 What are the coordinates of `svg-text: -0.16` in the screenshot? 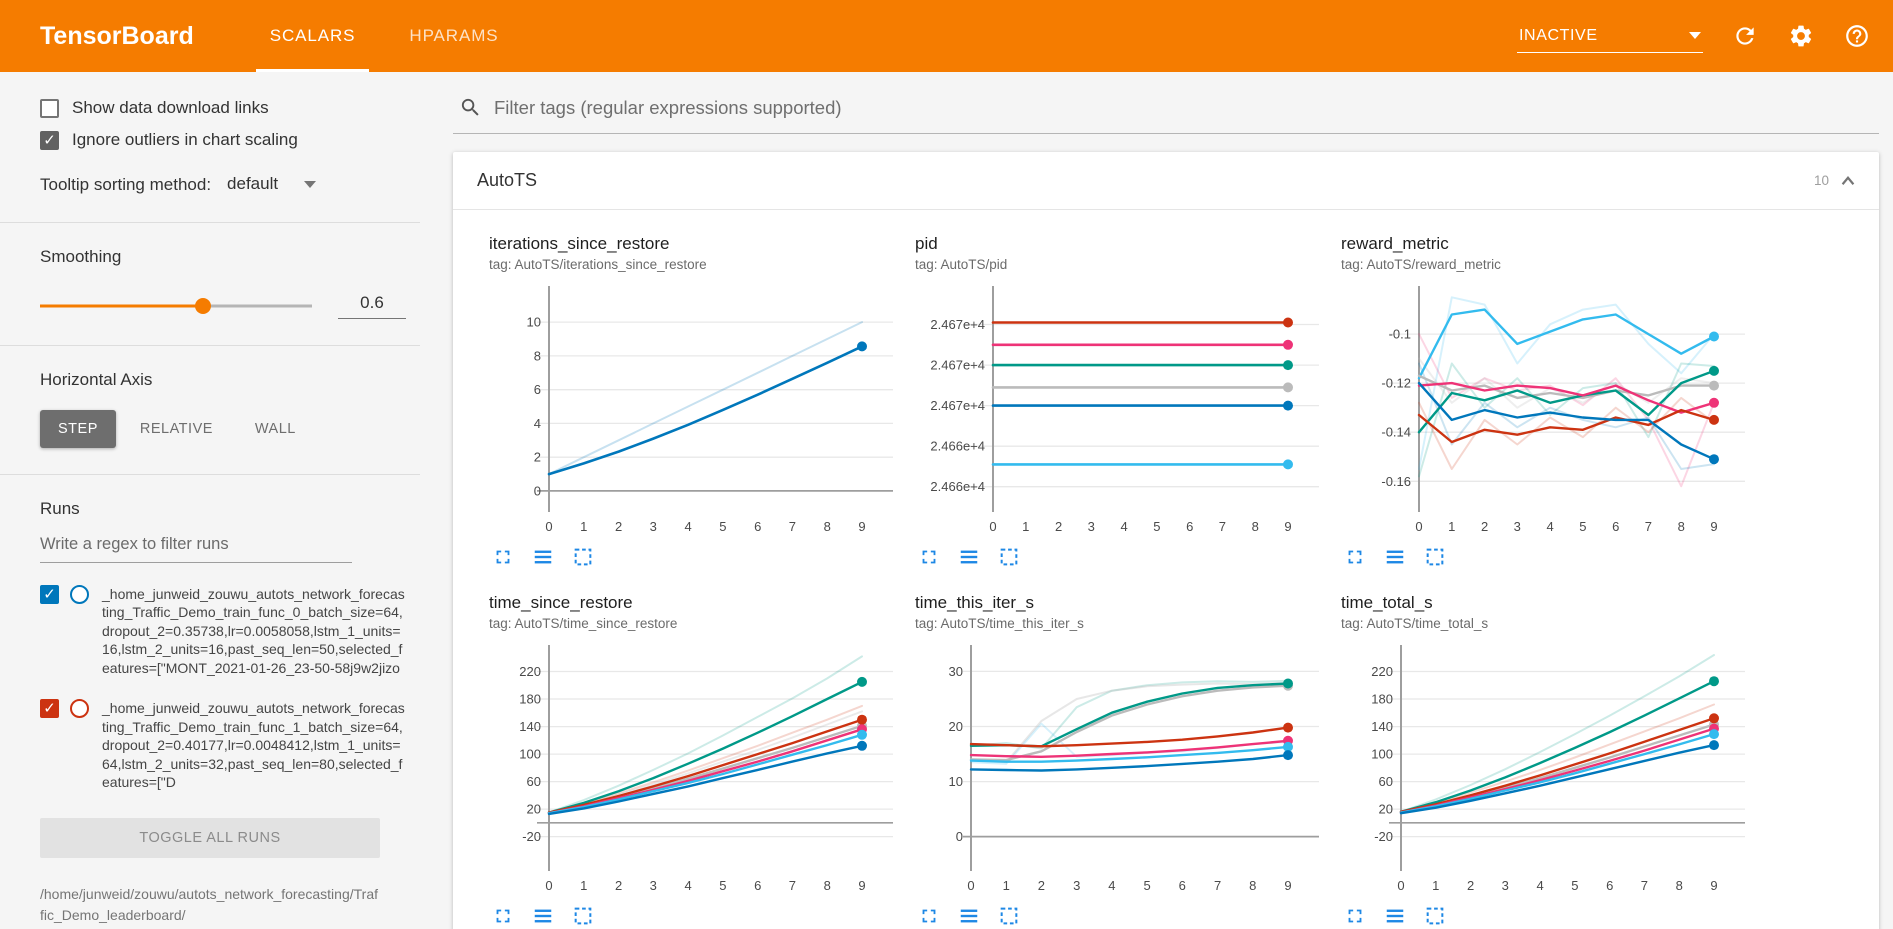 It's located at (1396, 481).